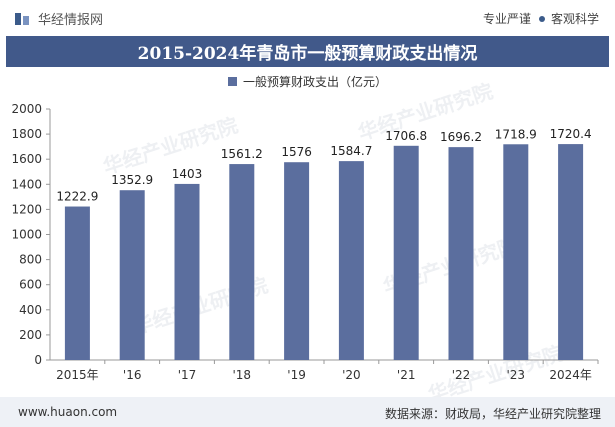 Image resolution: width=615 pixels, height=427 pixels. I want to click on tagline: 专业严谨 客观科学, so click(541, 18).